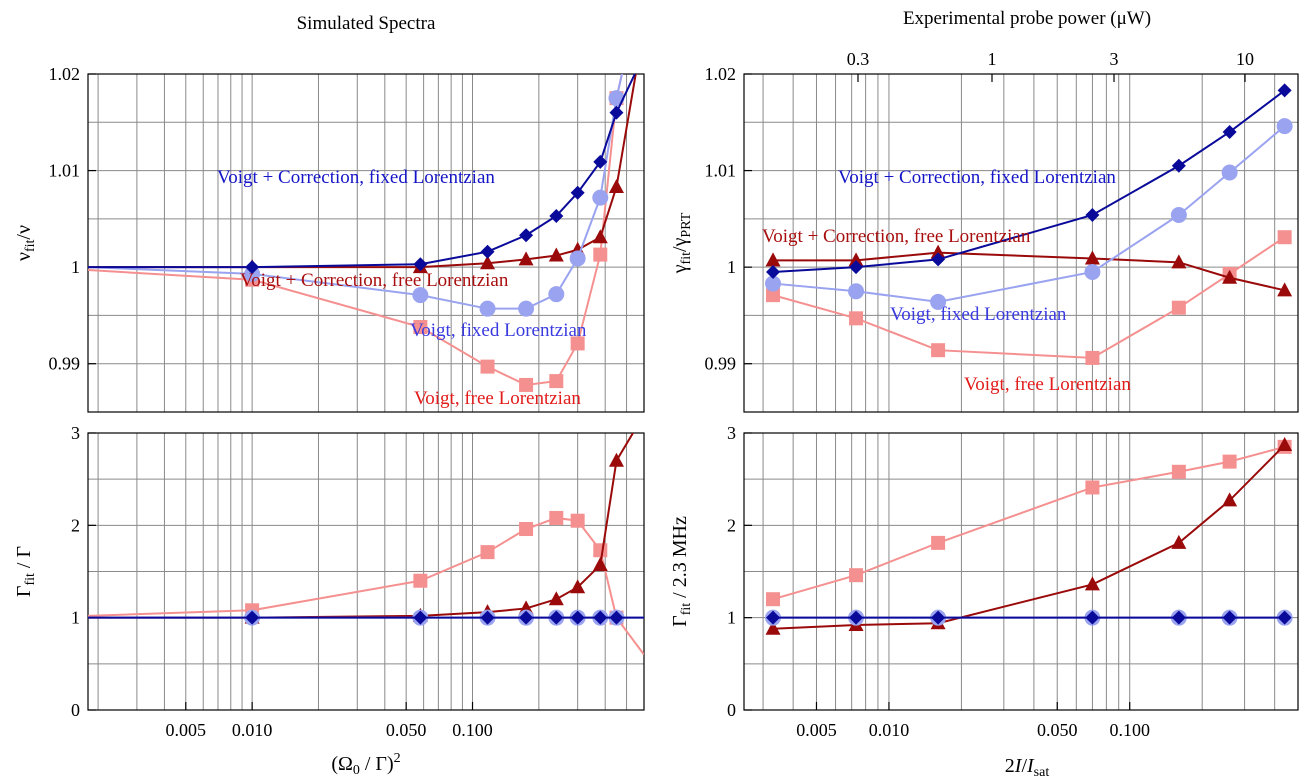 Image resolution: width=1307 pixels, height=779 pixels. I want to click on x-tick-label: 0.005, so click(816, 730).